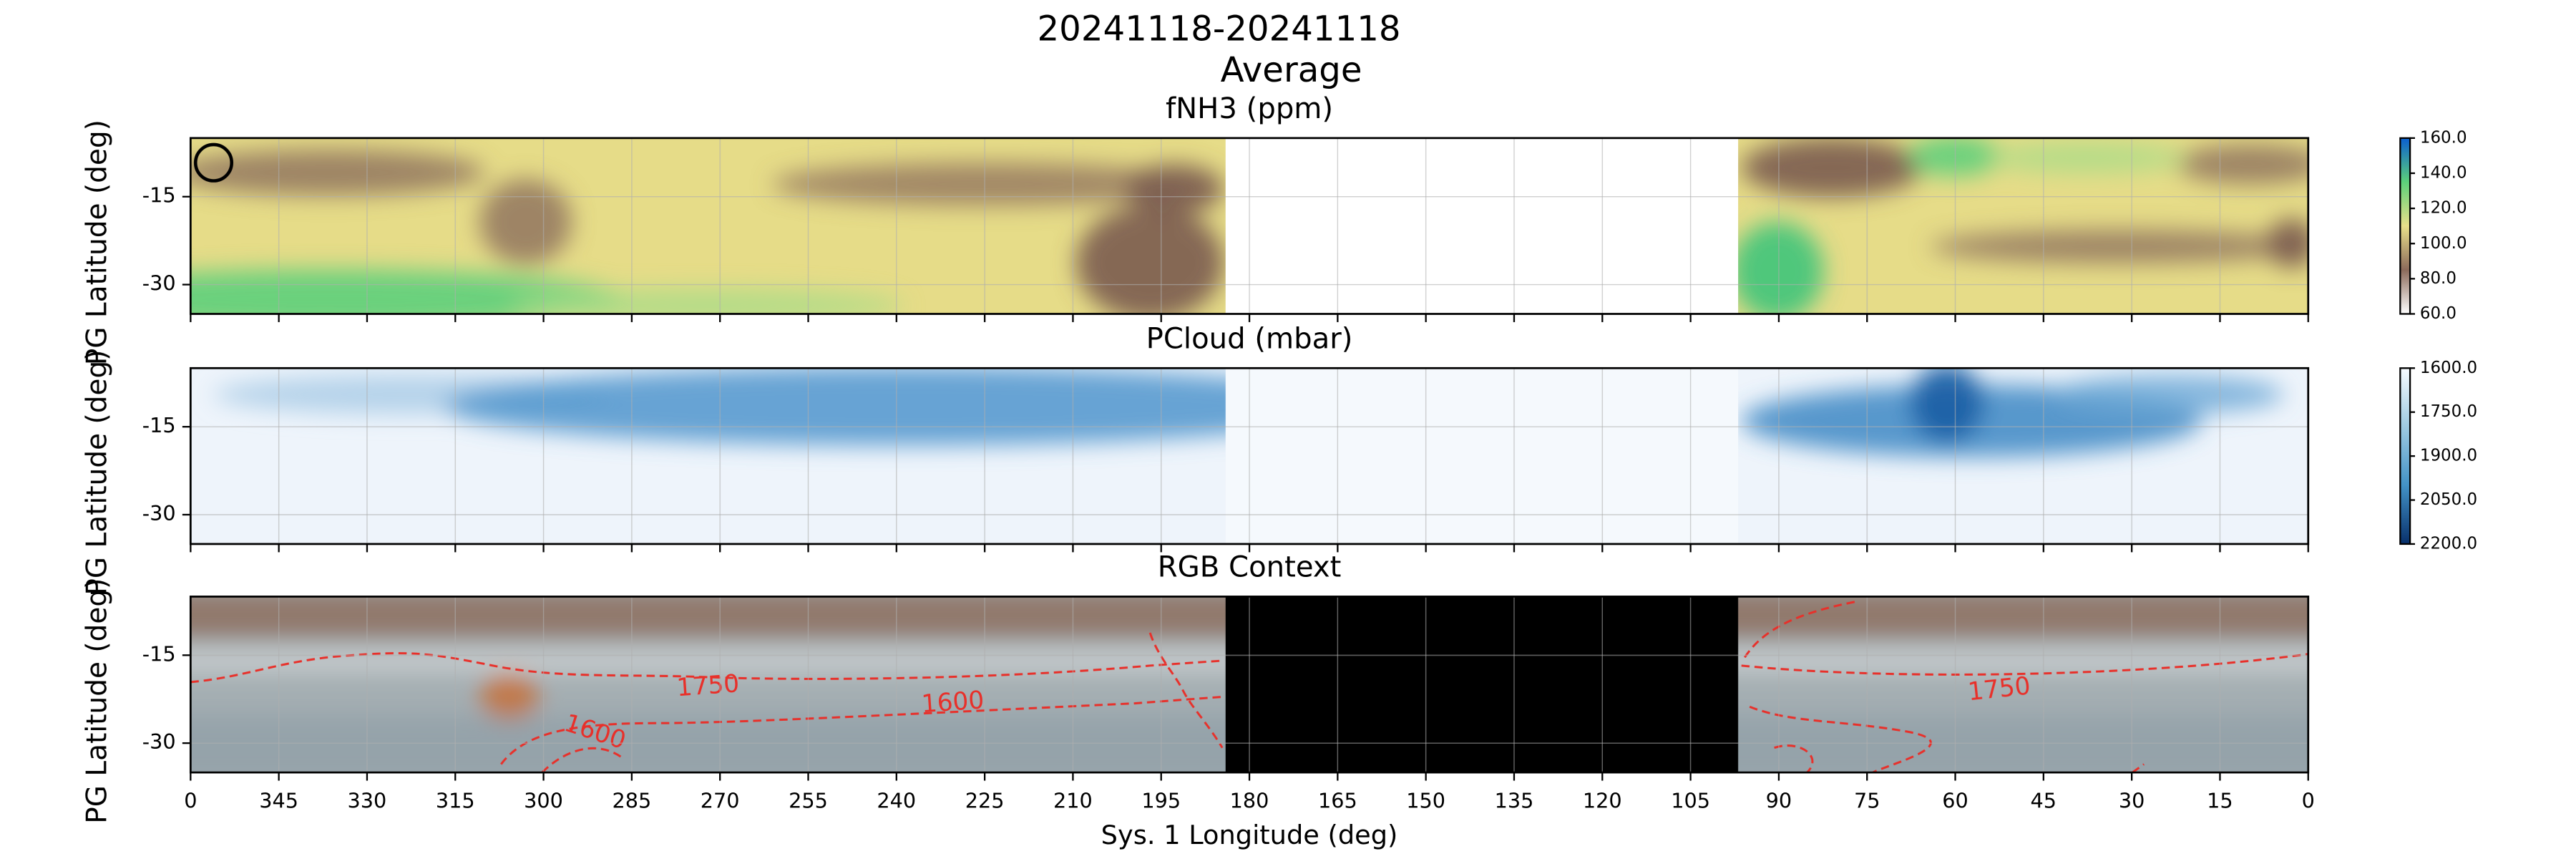  I want to click on x-tick-label: 60, so click(1955, 800).